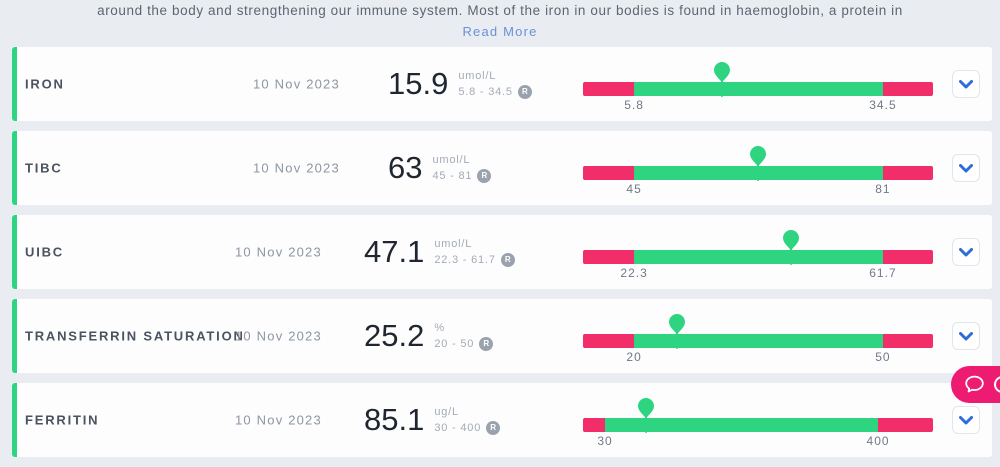 The image size is (1000, 467). What do you see at coordinates (135, 336) in the screenshot?
I see `test-name: TRANSFERRIN SATURATION` at bounding box center [135, 336].